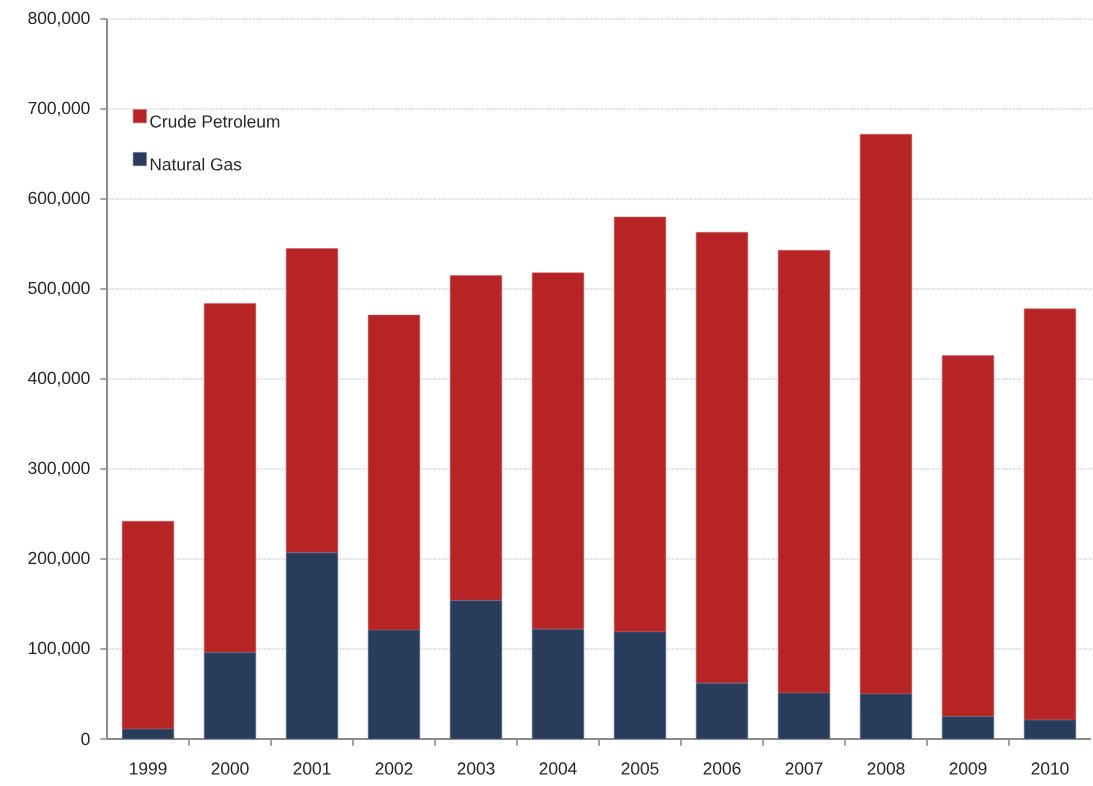 This screenshot has height=786, width=1093. I want to click on y-tick-label: 500,000, so click(59, 289).